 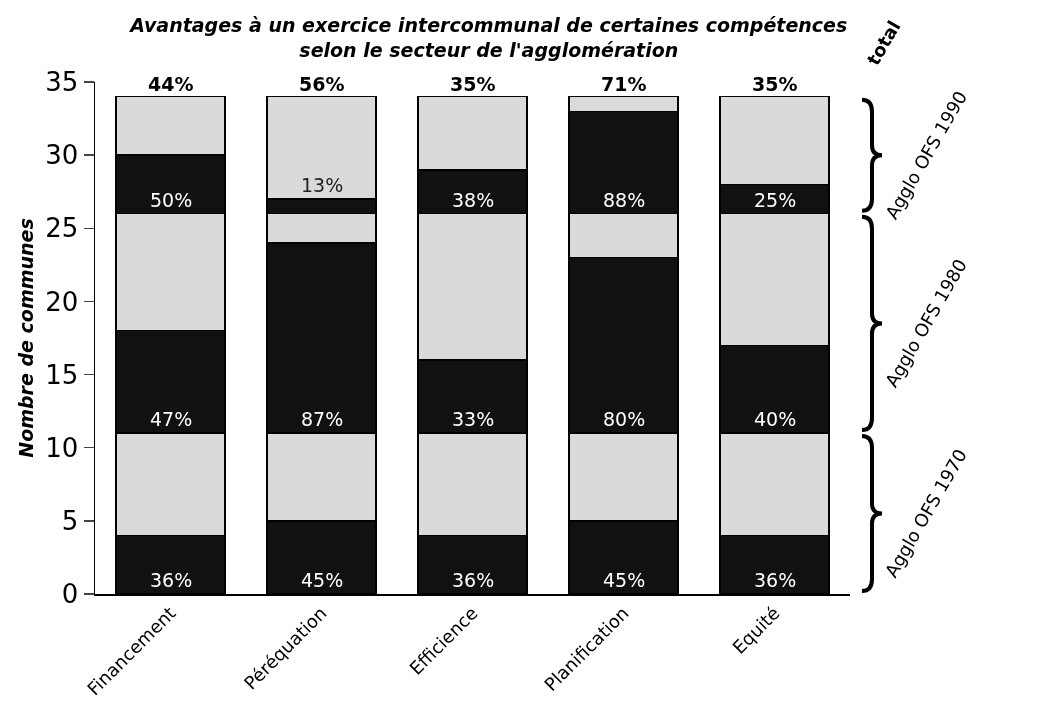 I want to click on annotation: 13%, so click(x=322, y=185).